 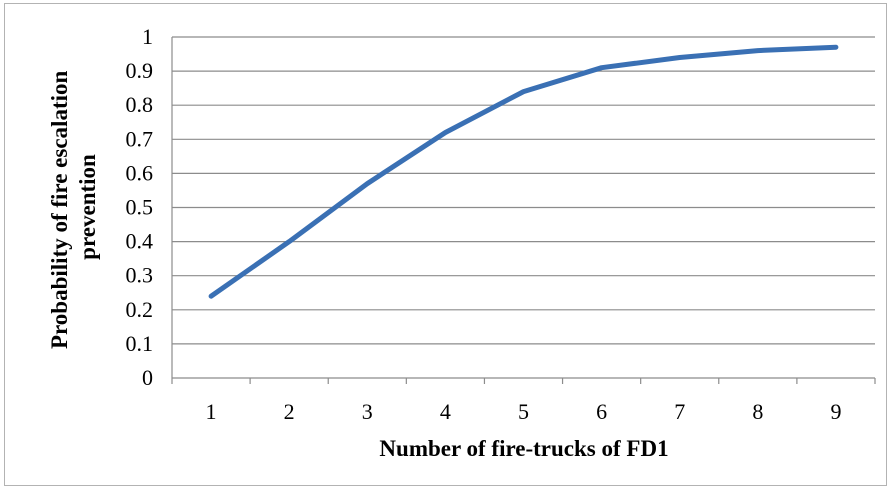 What do you see at coordinates (835, 411) in the screenshot?
I see `x-tick-label: 9` at bounding box center [835, 411].